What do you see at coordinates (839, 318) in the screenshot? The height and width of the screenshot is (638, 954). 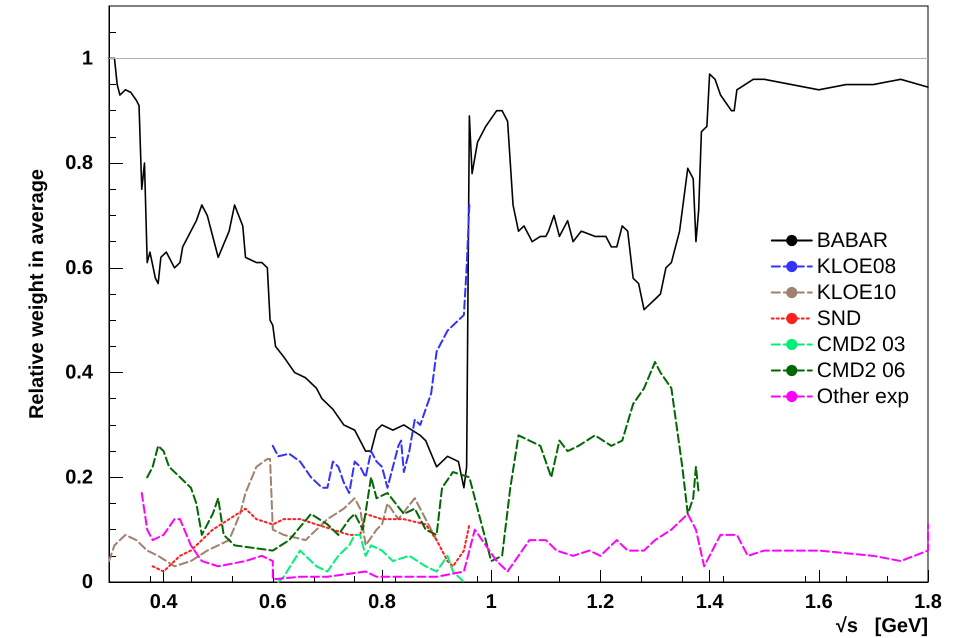 I see `legend-label: SND` at bounding box center [839, 318].